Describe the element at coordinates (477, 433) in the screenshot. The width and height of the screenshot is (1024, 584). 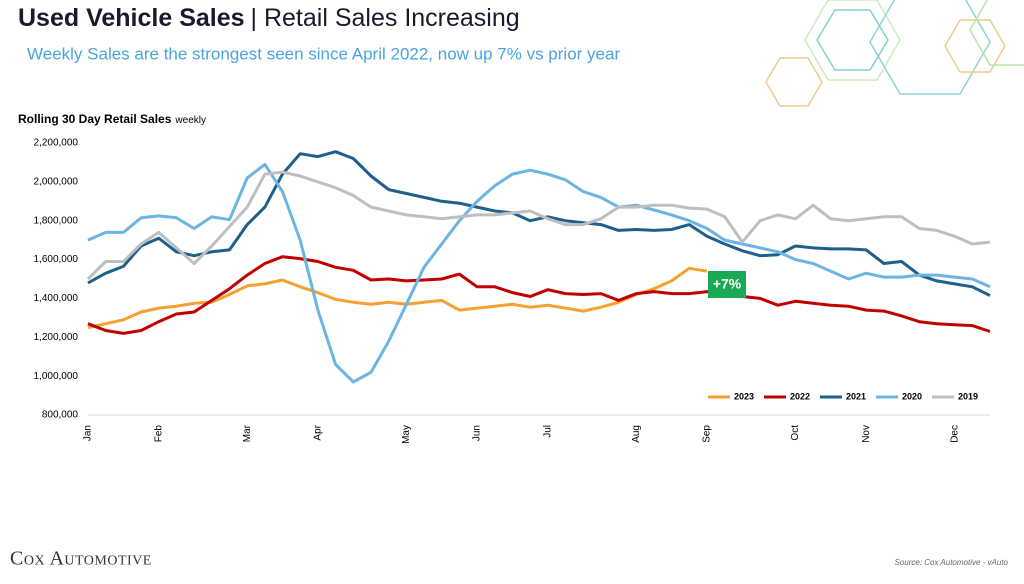
I see `x-tick-label: Jun` at that location.